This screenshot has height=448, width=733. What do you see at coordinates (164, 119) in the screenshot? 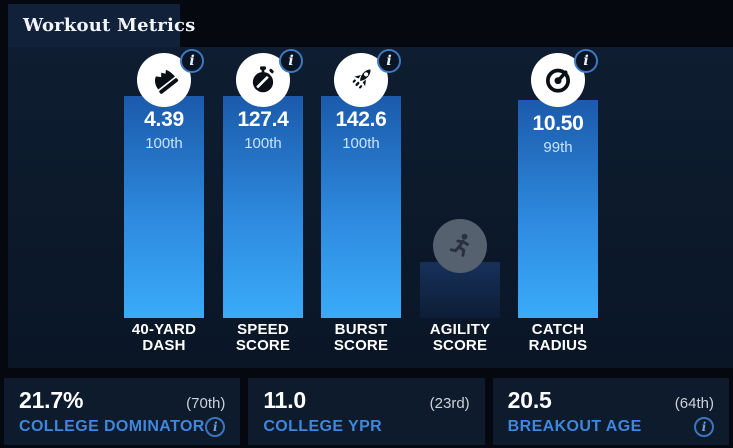
I see `metric-value: 4.39` at bounding box center [164, 119].